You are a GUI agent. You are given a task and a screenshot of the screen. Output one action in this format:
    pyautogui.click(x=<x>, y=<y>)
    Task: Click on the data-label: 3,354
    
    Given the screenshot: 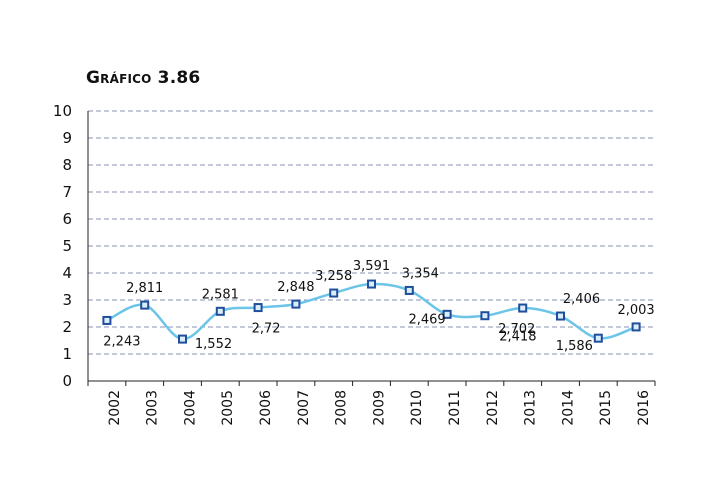 What is the action you would take?
    pyautogui.click(x=420, y=273)
    